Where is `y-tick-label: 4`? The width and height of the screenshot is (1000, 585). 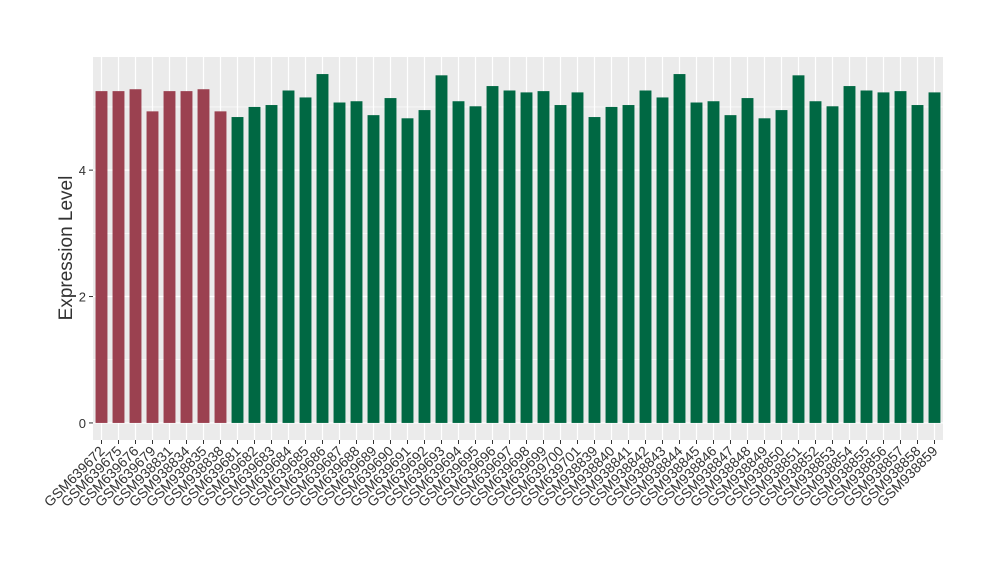
y-tick-label: 4 is located at coordinates (82, 170).